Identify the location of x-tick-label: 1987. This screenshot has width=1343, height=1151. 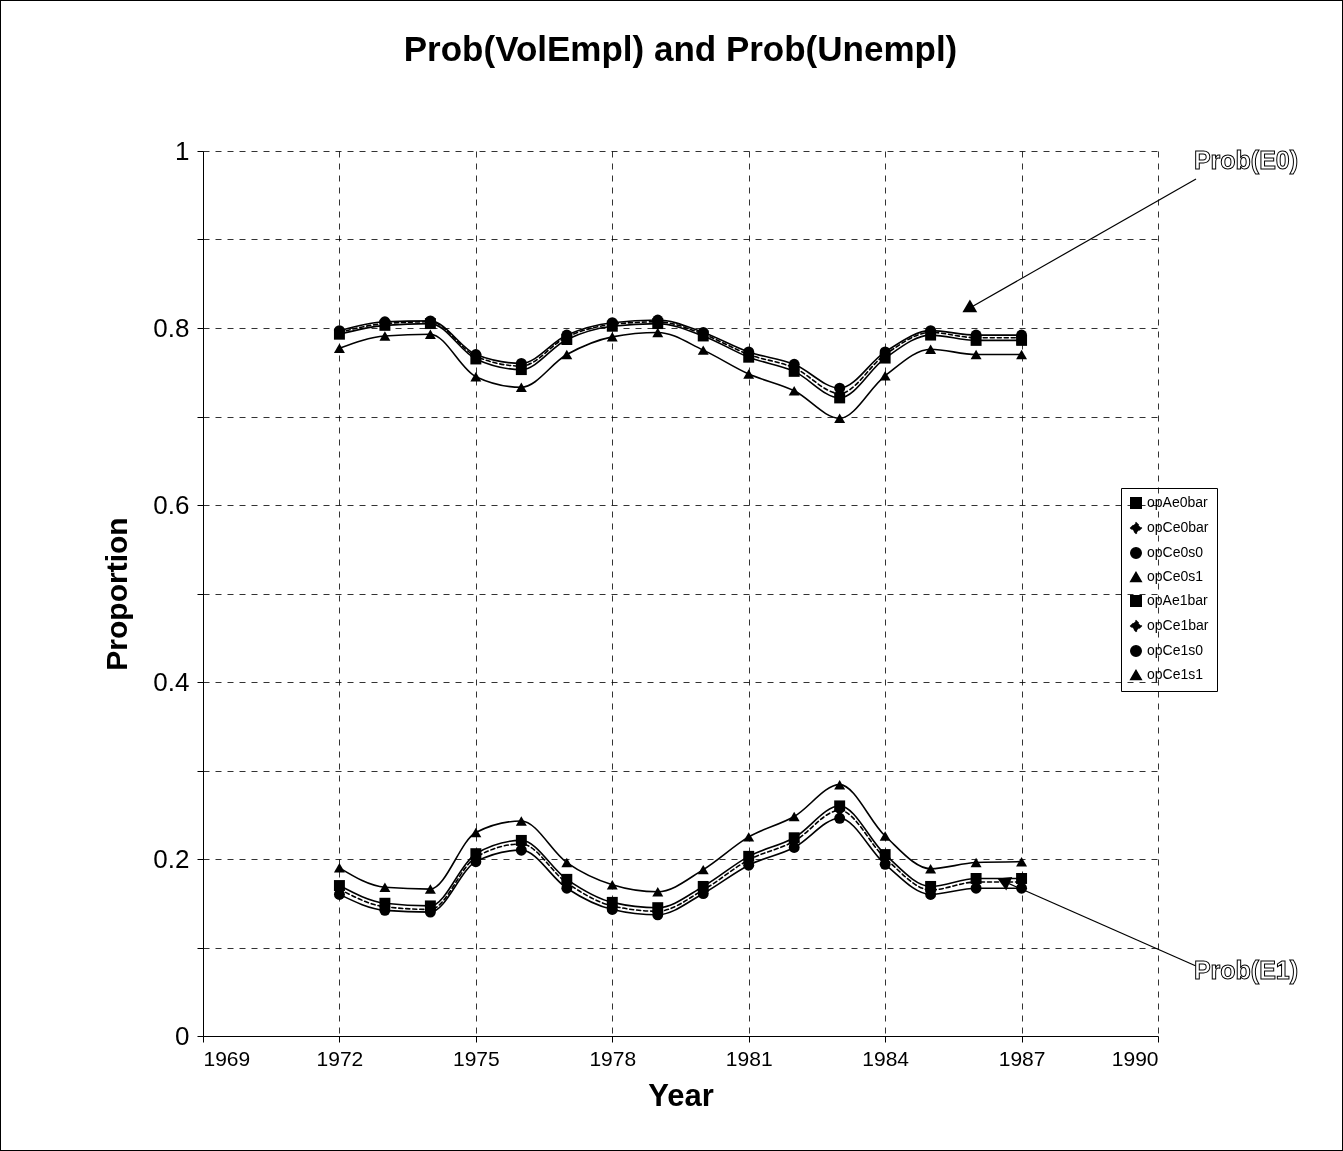
(1022, 1058).